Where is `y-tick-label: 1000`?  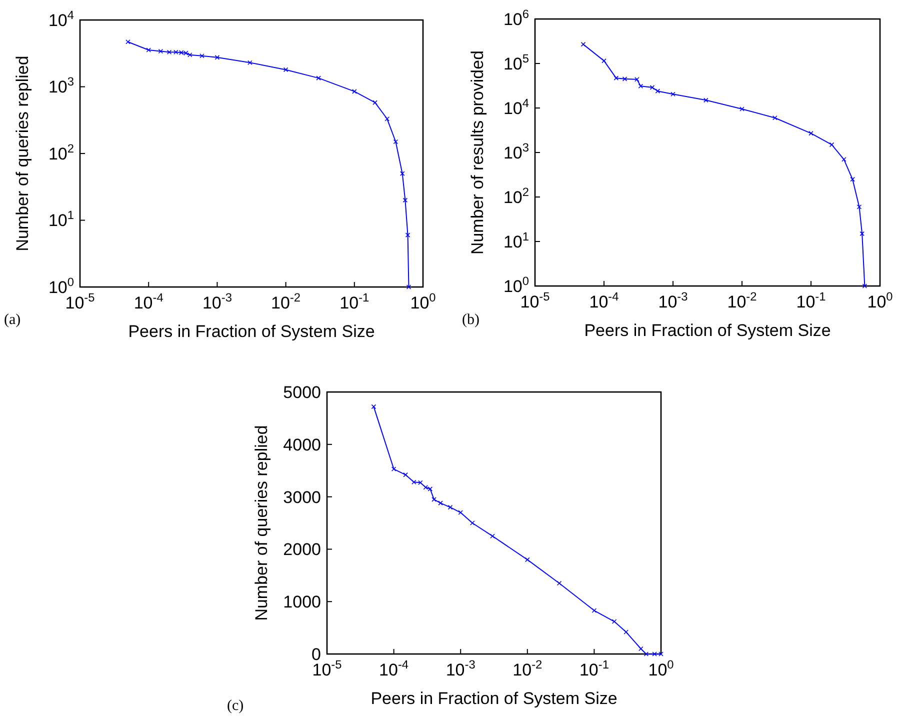 y-tick-label: 1000 is located at coordinates (302, 602).